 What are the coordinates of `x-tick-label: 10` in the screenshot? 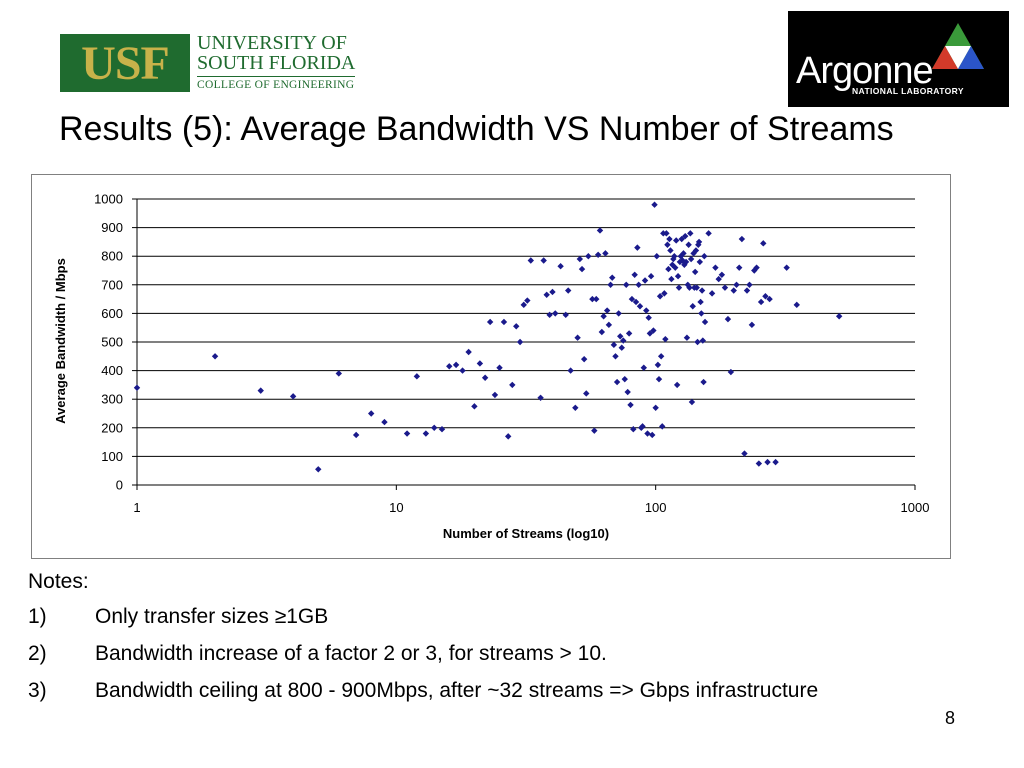 It's located at (396, 507).